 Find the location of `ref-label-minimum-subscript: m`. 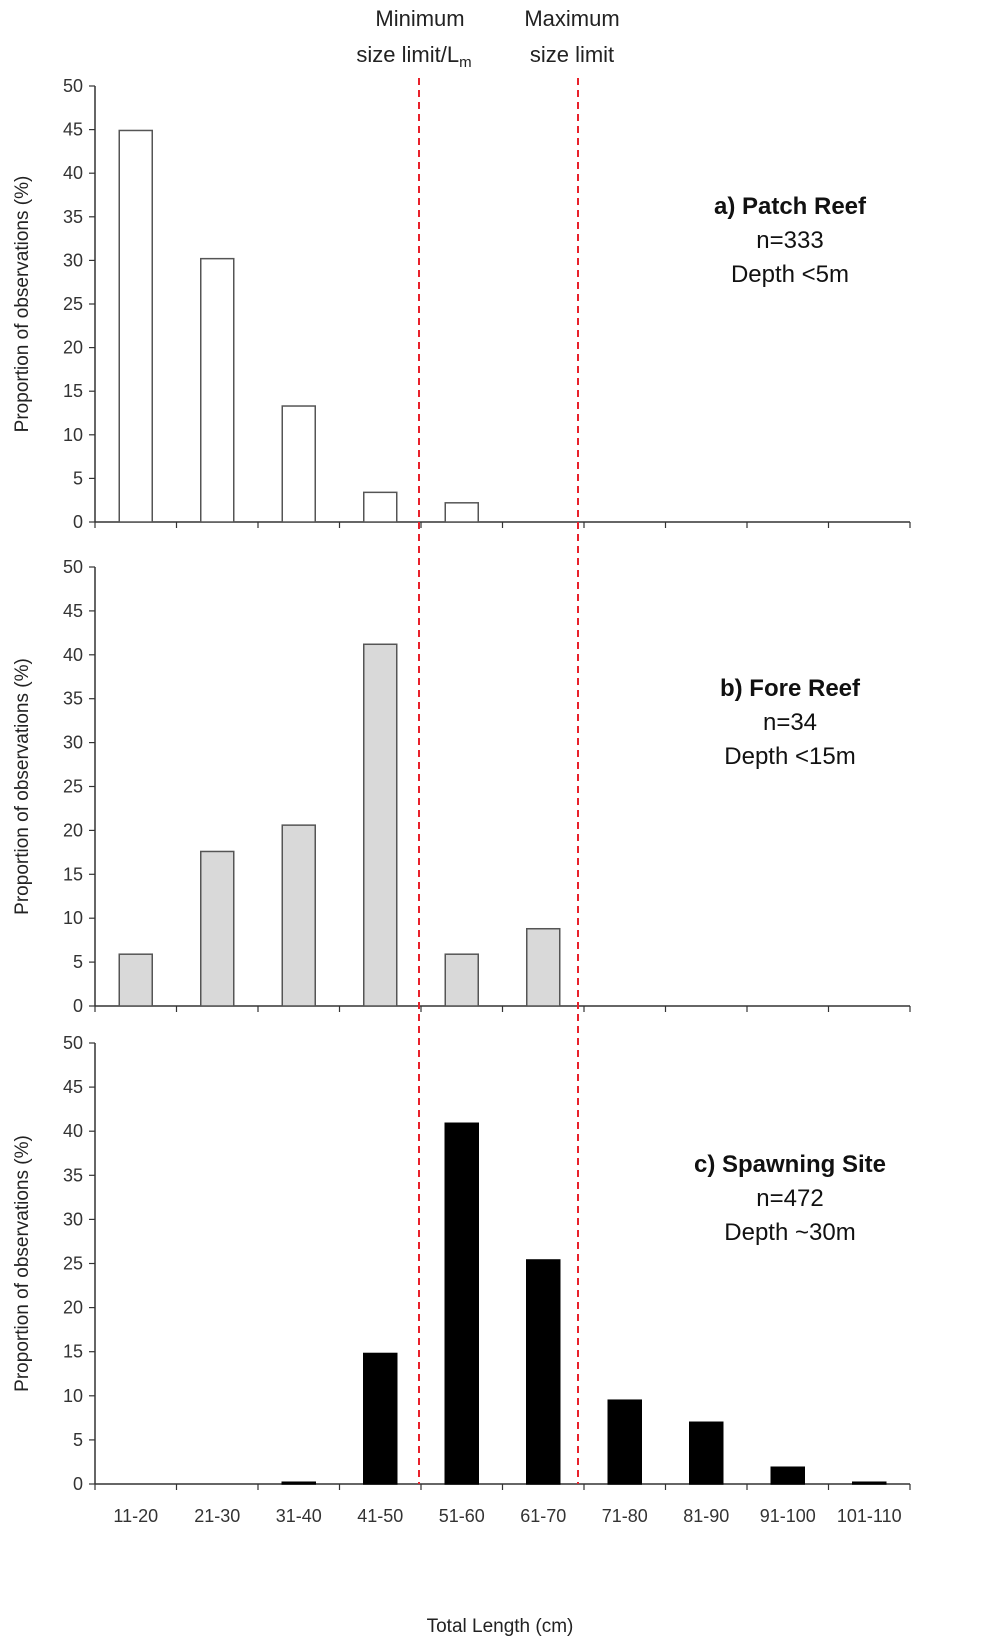

ref-label-minimum-subscript: m is located at coordinates (465, 62).